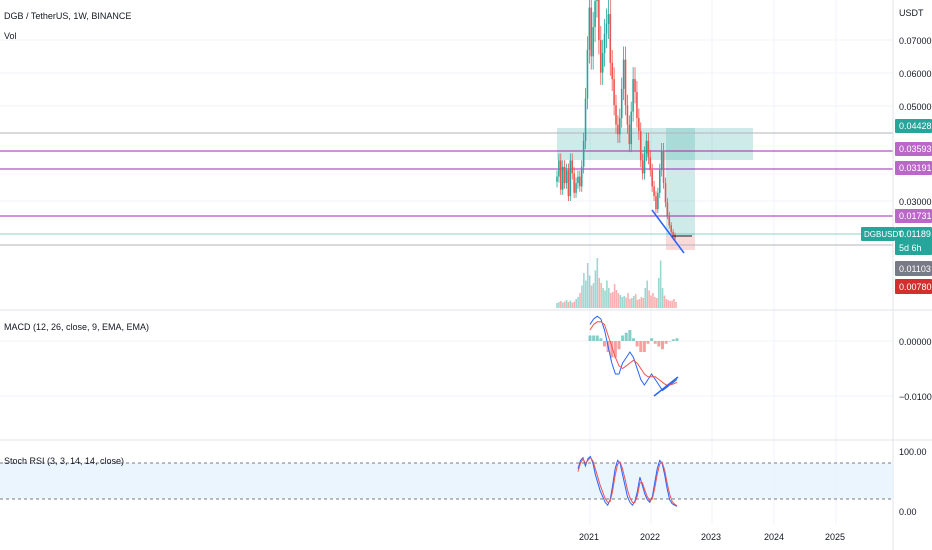 This screenshot has width=932, height=550. What do you see at coordinates (668, 231) in the screenshot?
I see `price-trendline` at bounding box center [668, 231].